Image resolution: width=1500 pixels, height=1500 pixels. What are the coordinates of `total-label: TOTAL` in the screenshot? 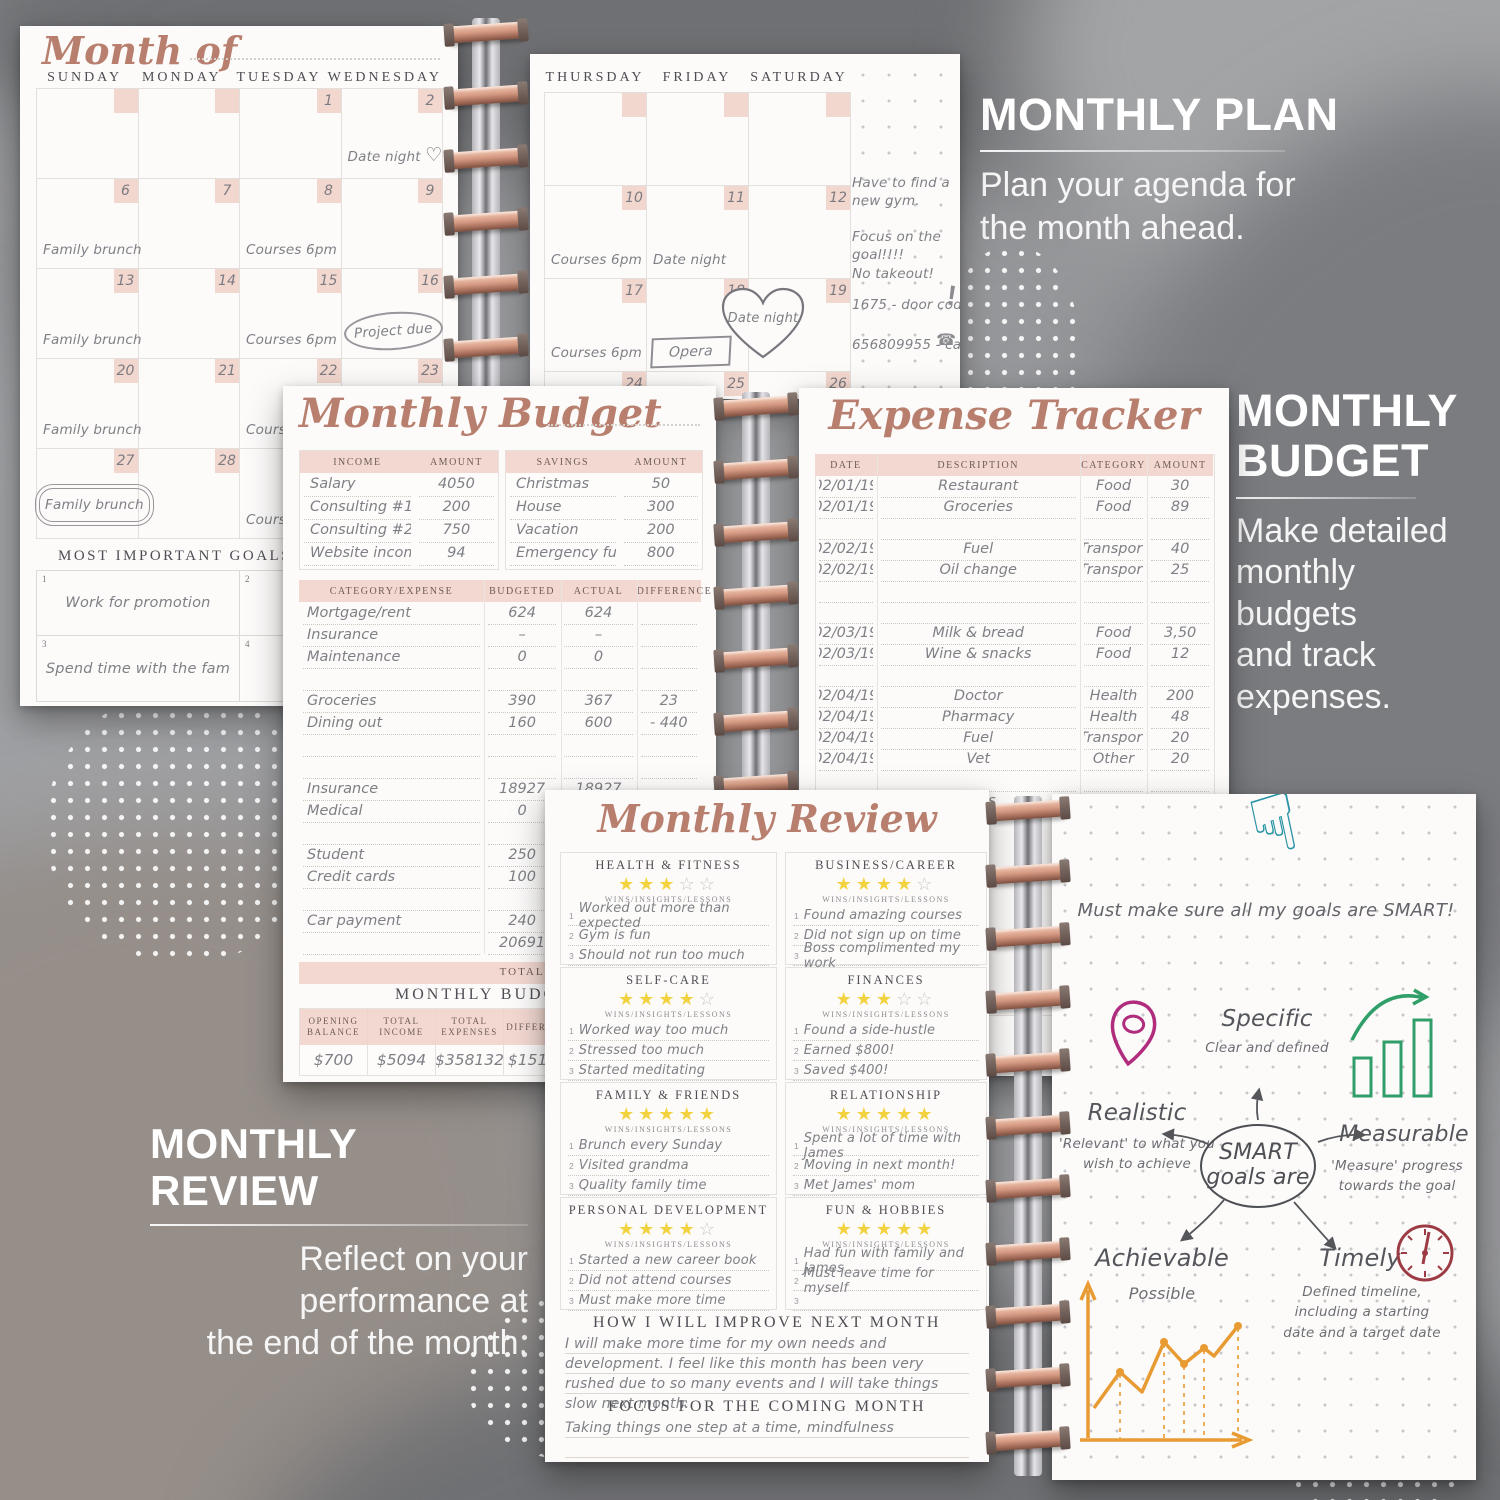 It's located at (522, 972).